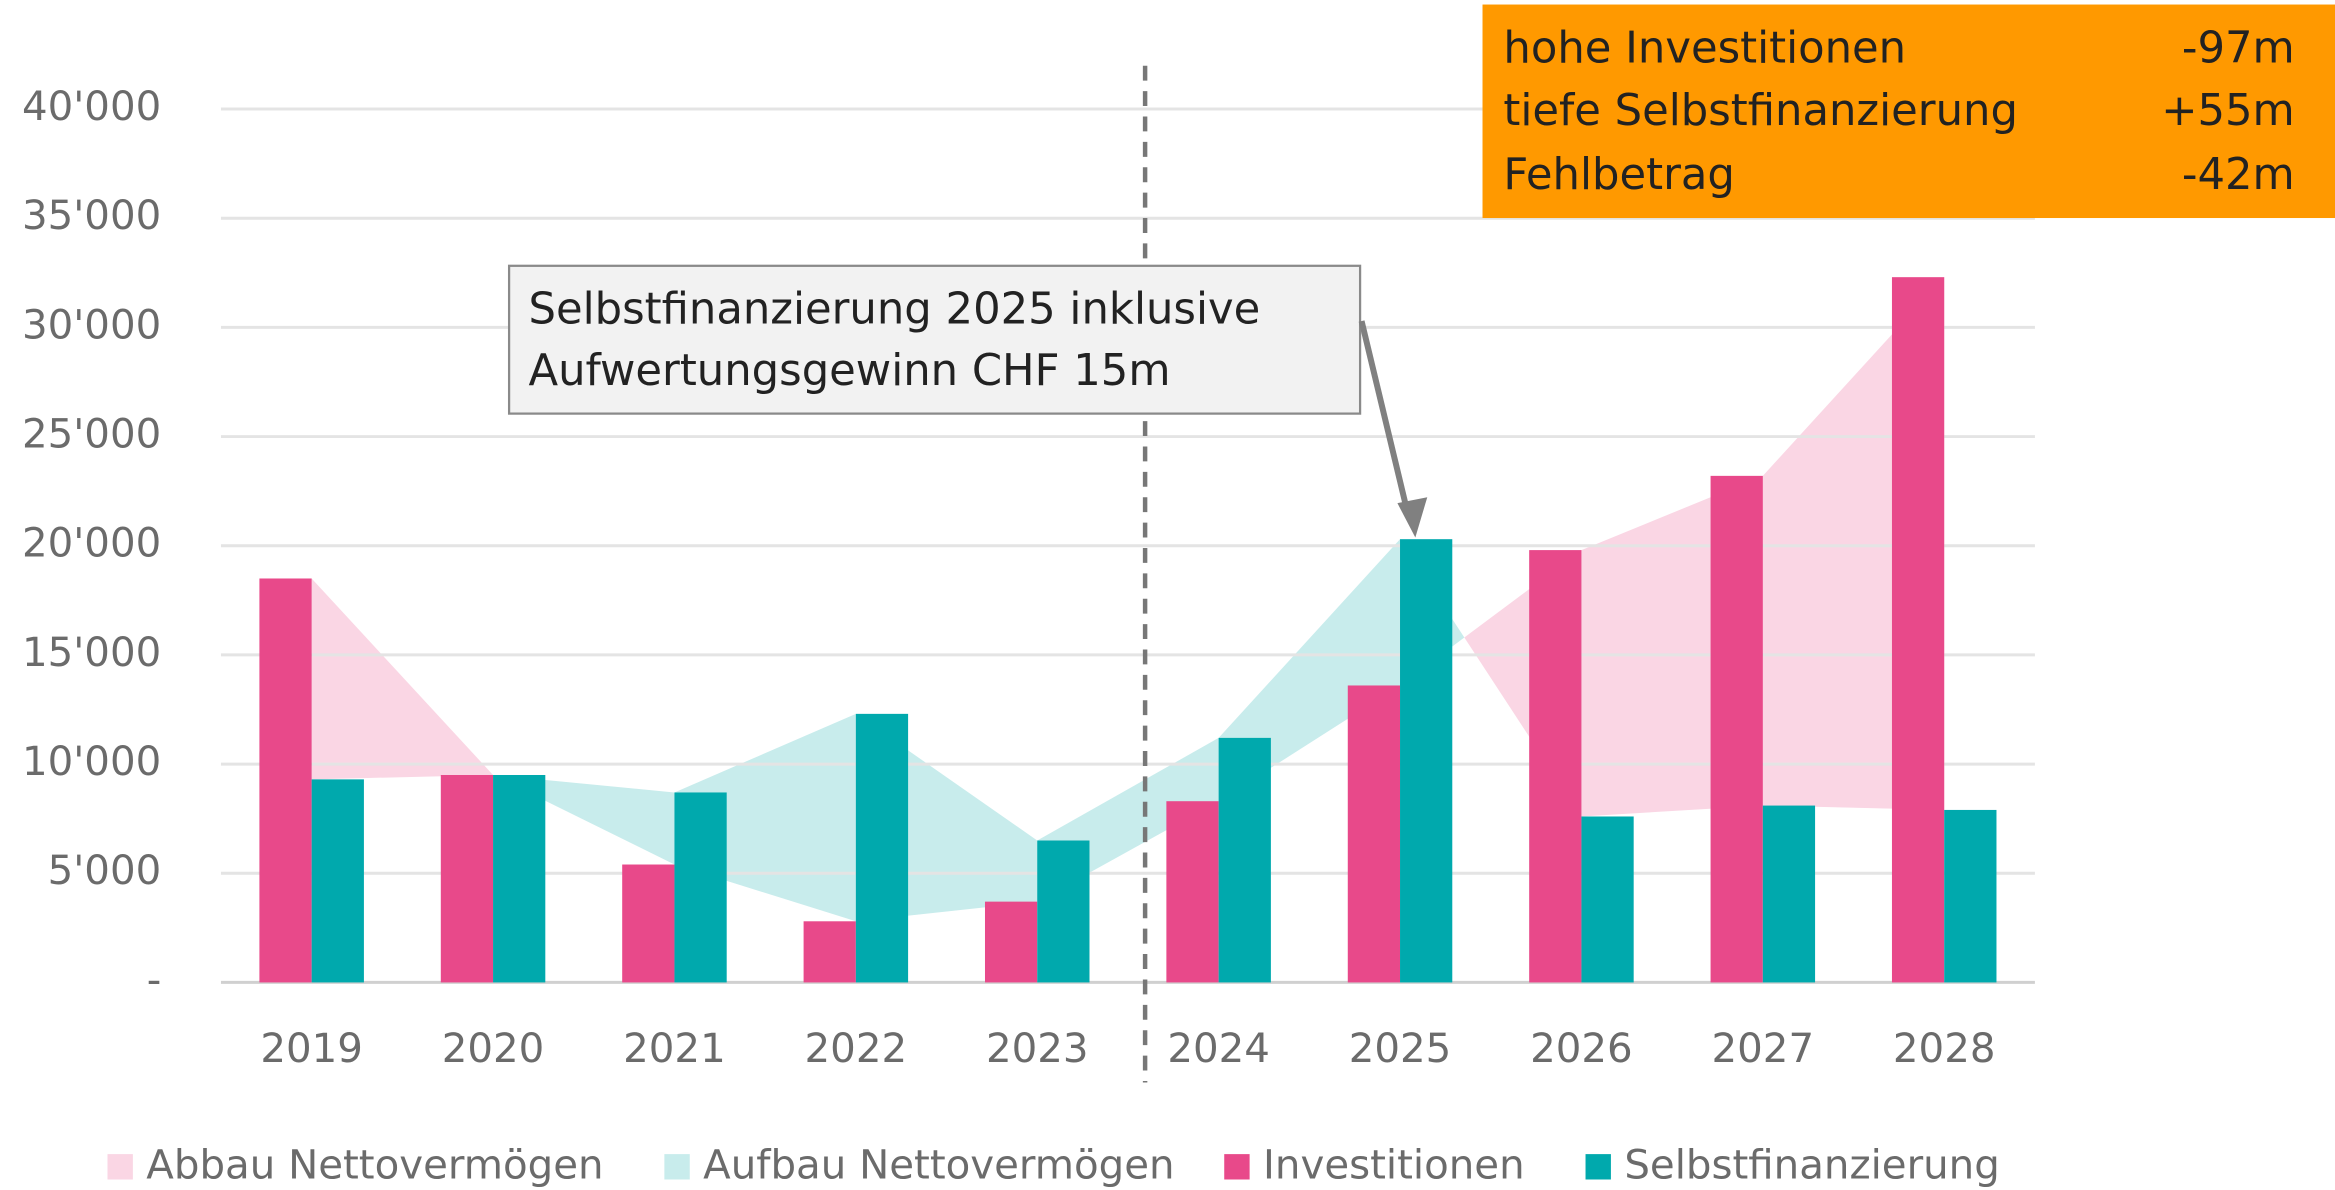 The width and height of the screenshot is (2335, 1190). I want to click on info-label: Fehlbetrag, so click(1618, 175).